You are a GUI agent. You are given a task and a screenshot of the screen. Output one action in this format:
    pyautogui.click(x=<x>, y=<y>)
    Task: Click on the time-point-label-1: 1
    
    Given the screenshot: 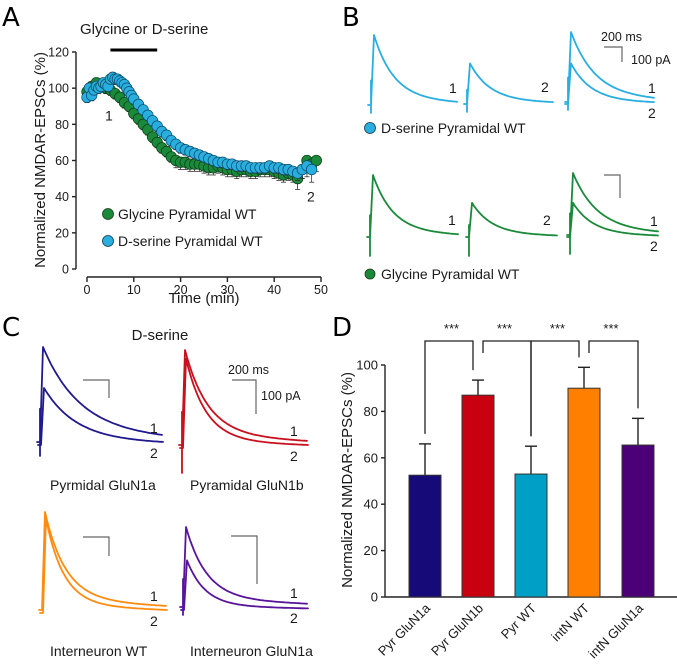 What is the action you would take?
    pyautogui.click(x=109, y=115)
    